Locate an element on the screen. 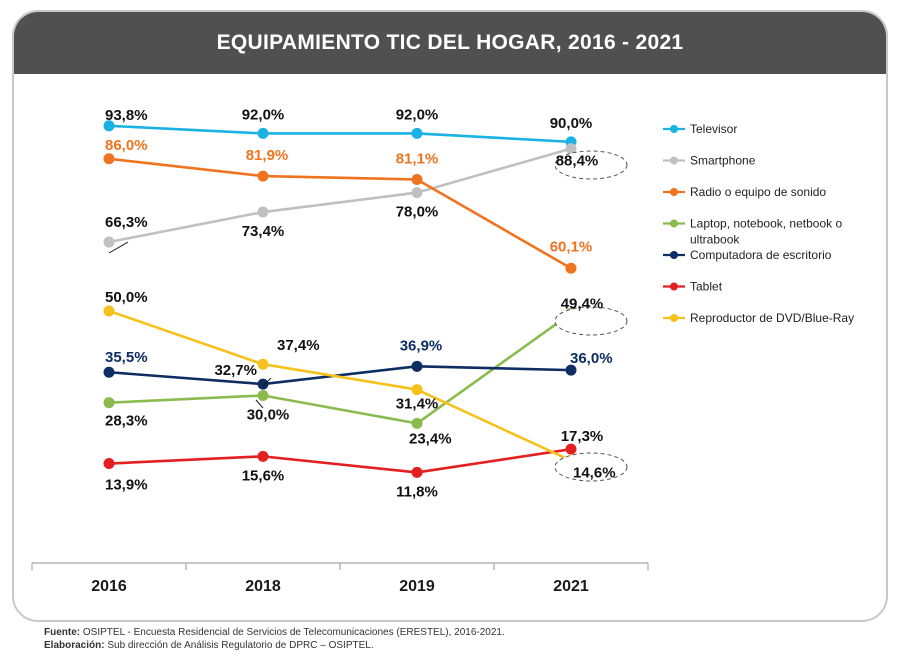 Image resolution: width=900 pixels, height=659 pixels. data-label-reproductor-de-dvd-blue-ray-2021: 14,6% is located at coordinates (594, 473).